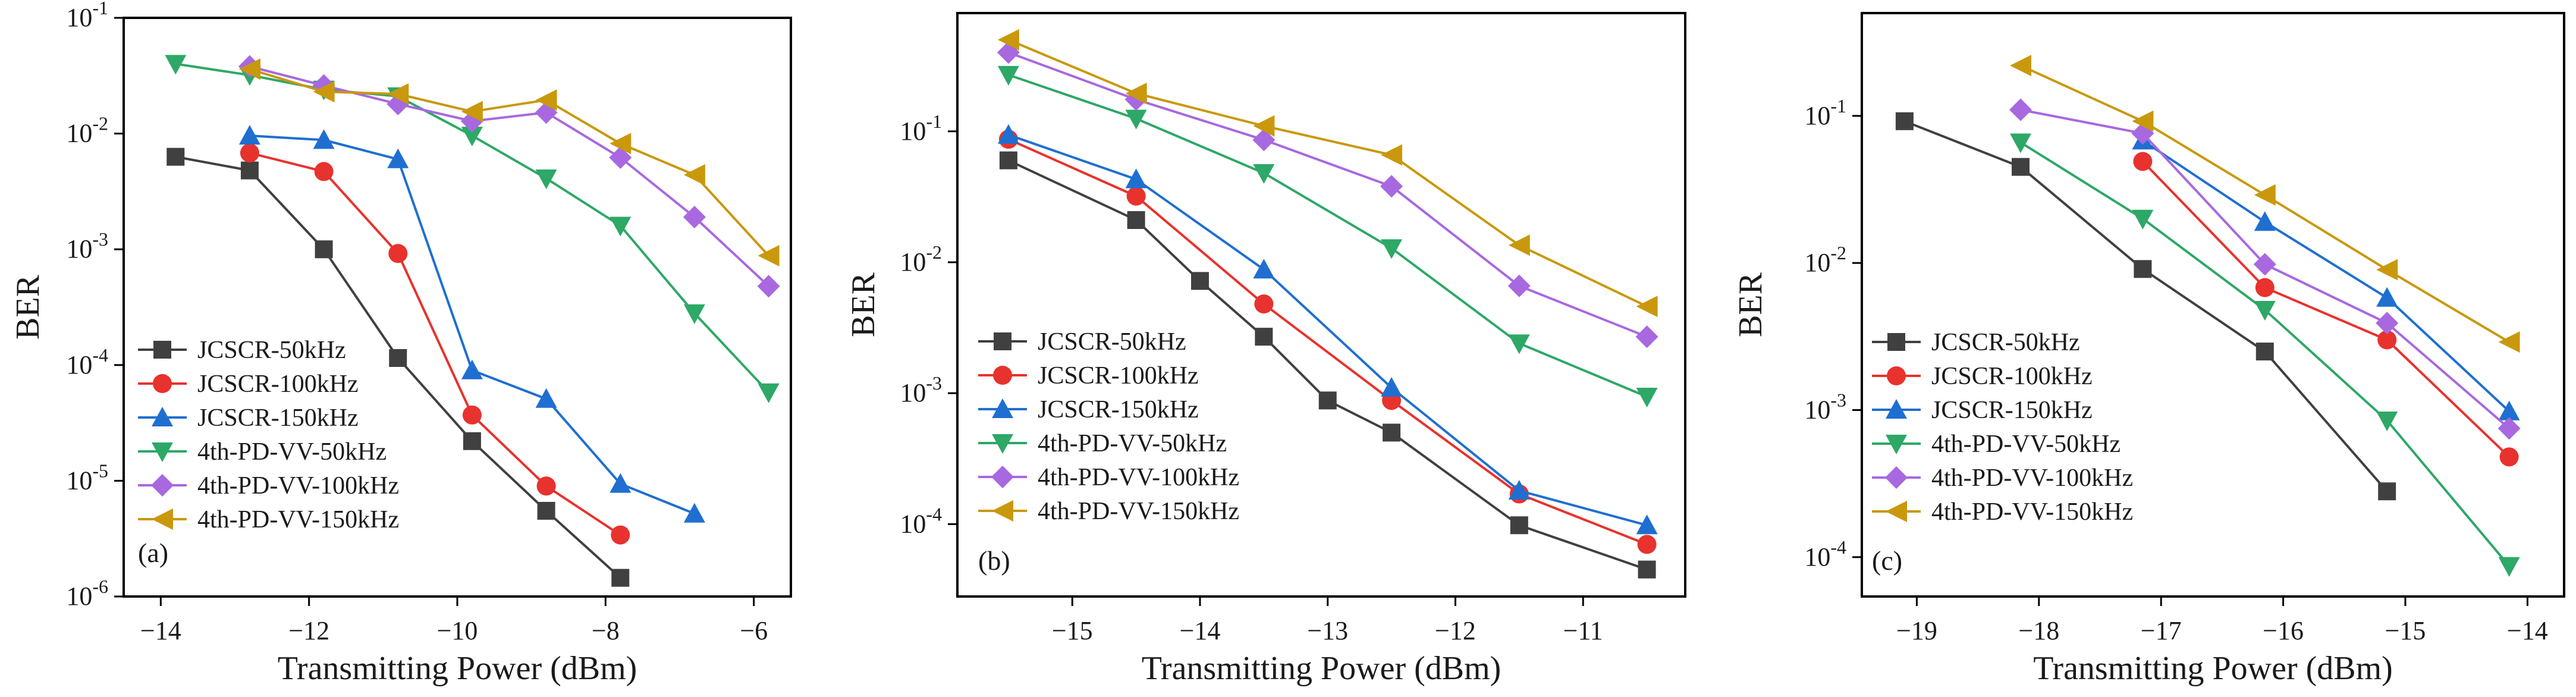 The width and height of the screenshot is (2576, 697). I want to click on panel-a-y-tick-label: 10⁻³, so click(87, 245).